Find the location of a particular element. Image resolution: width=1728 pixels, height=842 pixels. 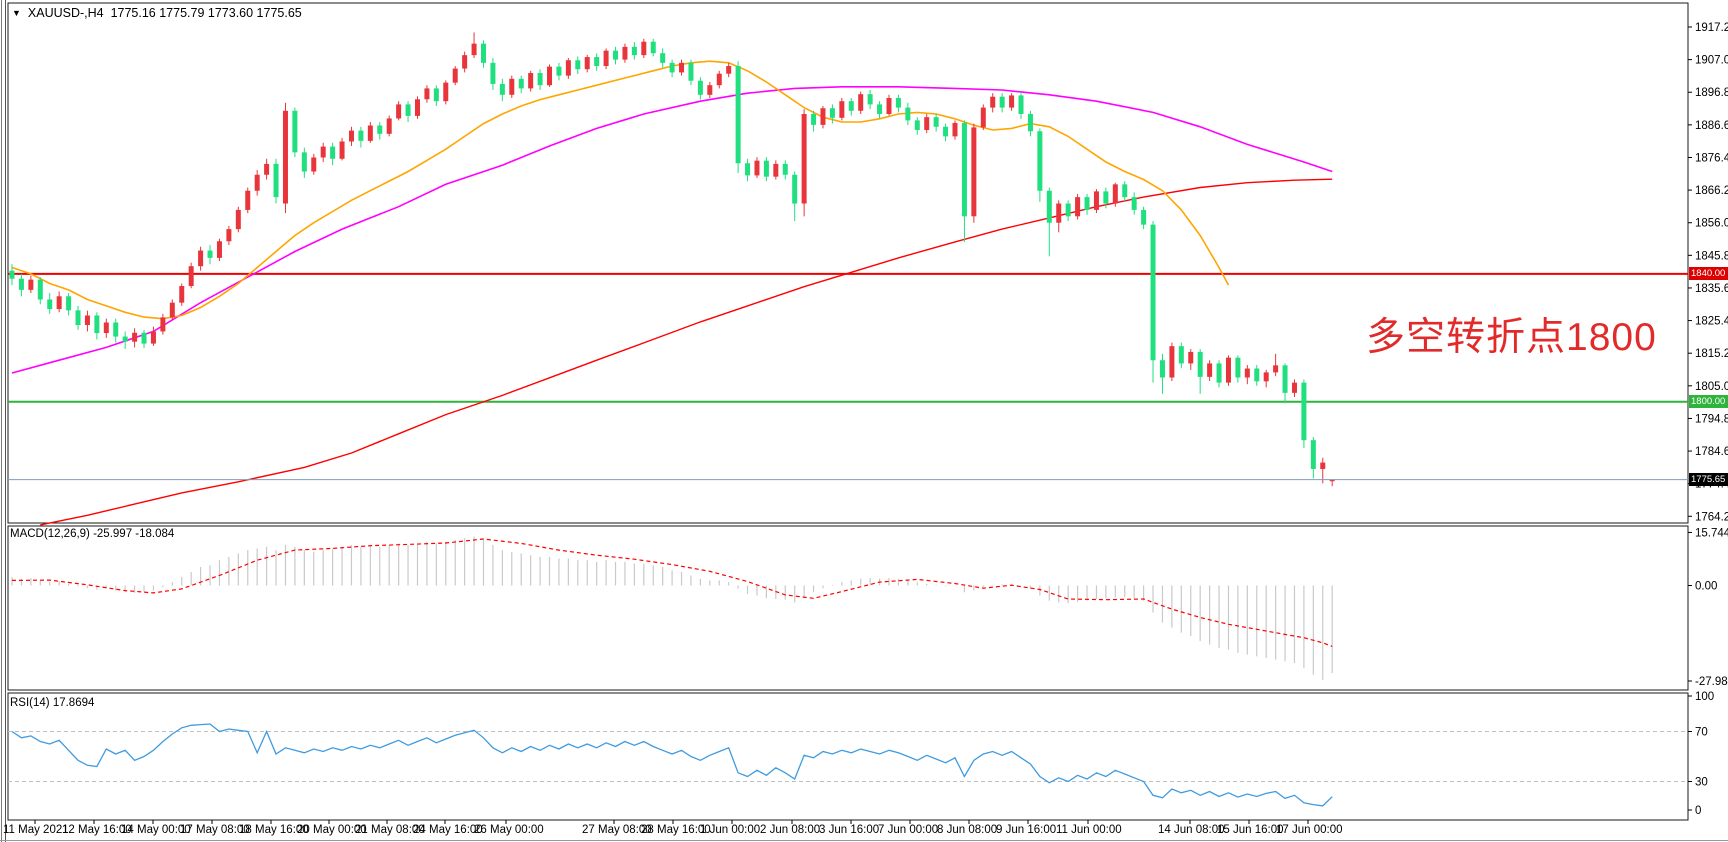

time-axis-label: 15 Jun 16:00 is located at coordinates (1250, 830).